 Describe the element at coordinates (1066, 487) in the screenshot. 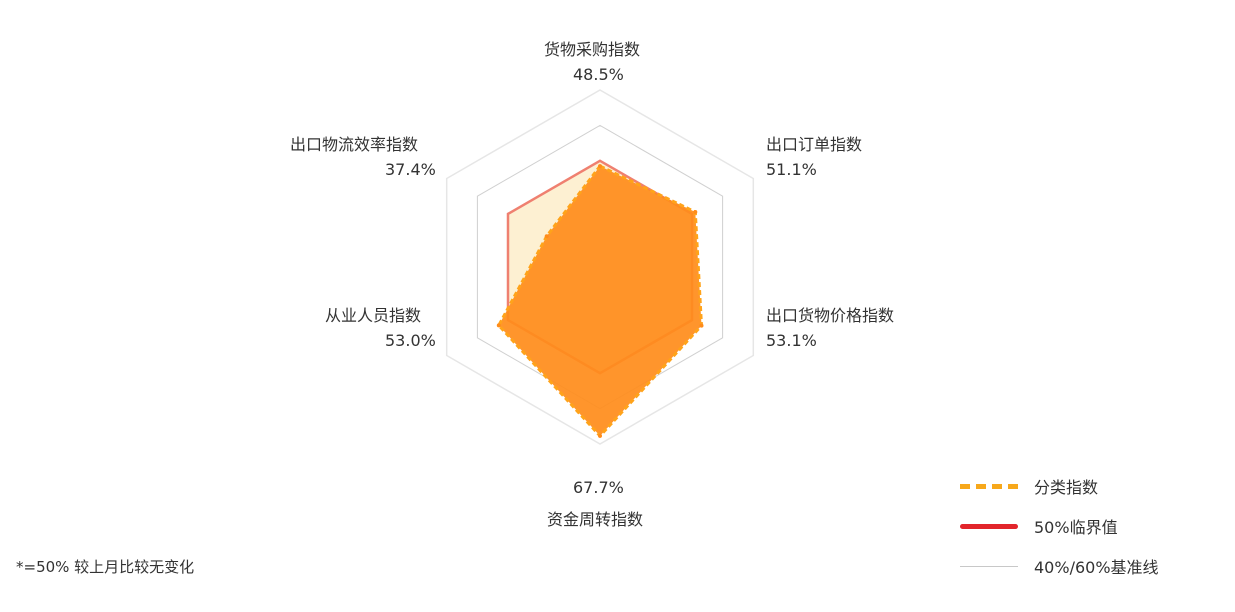

I see `legend-label: 分类指数` at that location.